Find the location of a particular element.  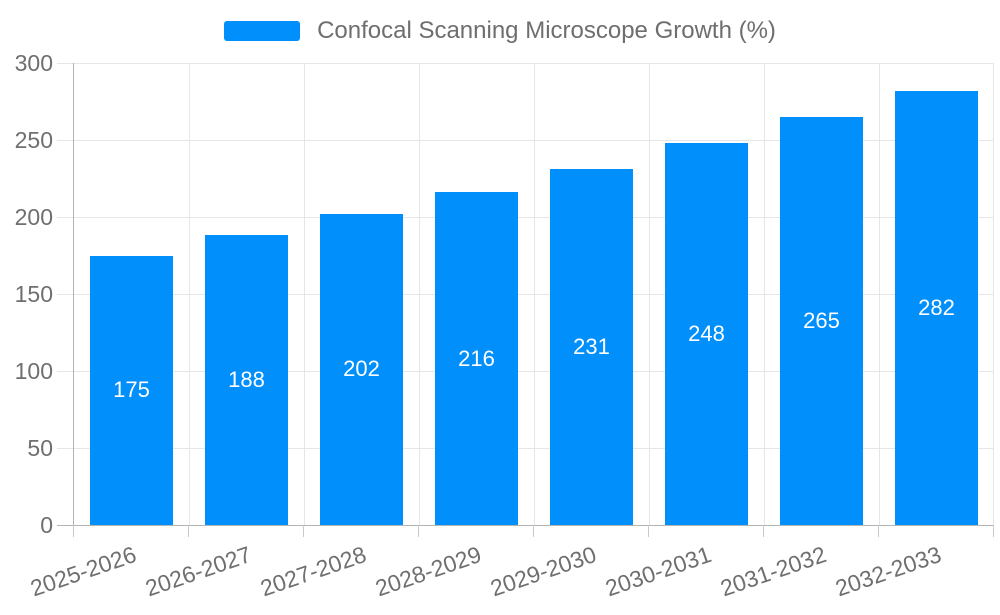

bar: 216 is located at coordinates (476, 358).